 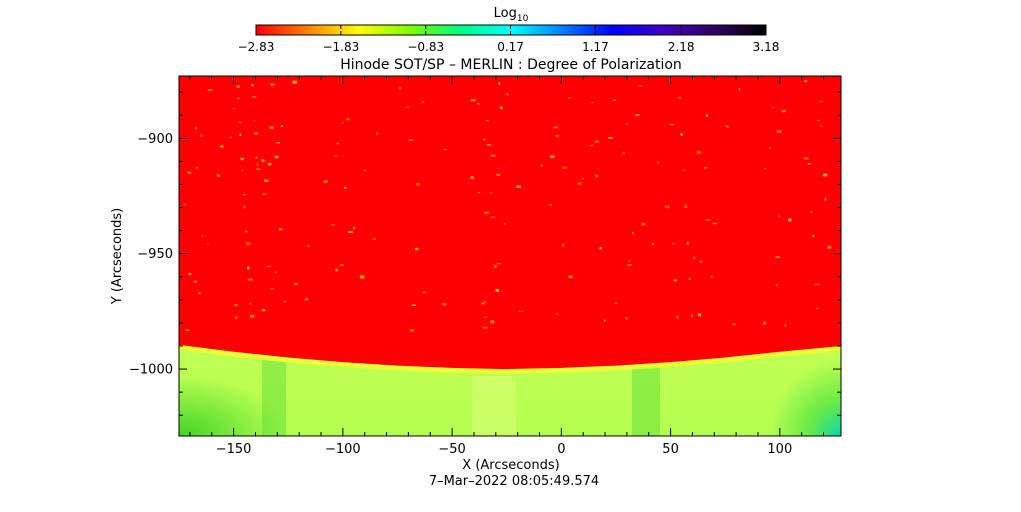 What do you see at coordinates (274, 398) in the screenshot?
I see `stripe-left` at bounding box center [274, 398].